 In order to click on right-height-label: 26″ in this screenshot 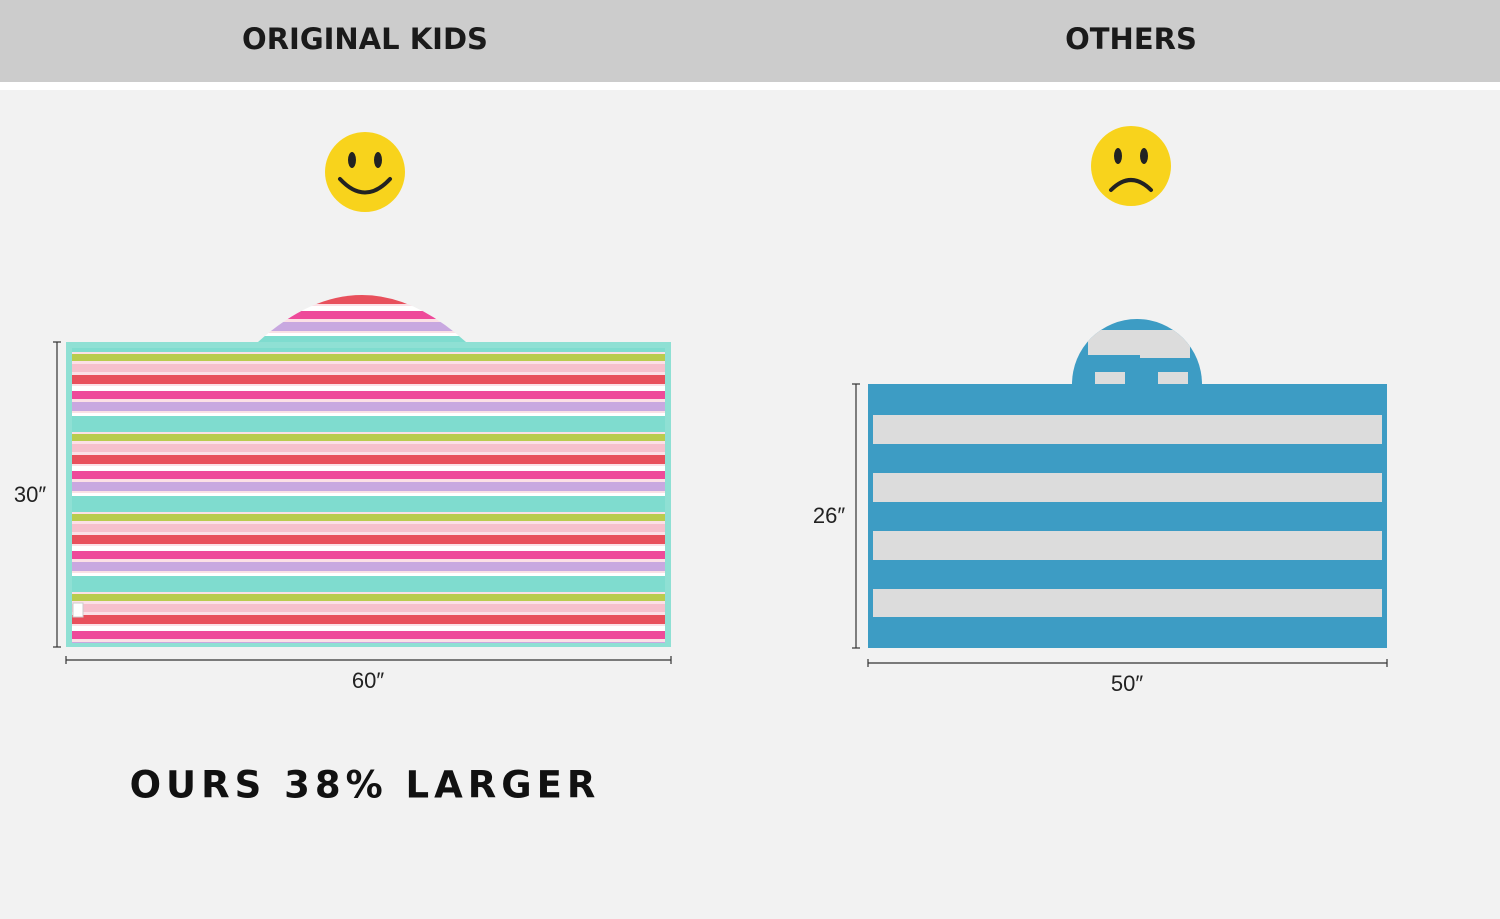, I will do `click(829, 515)`.